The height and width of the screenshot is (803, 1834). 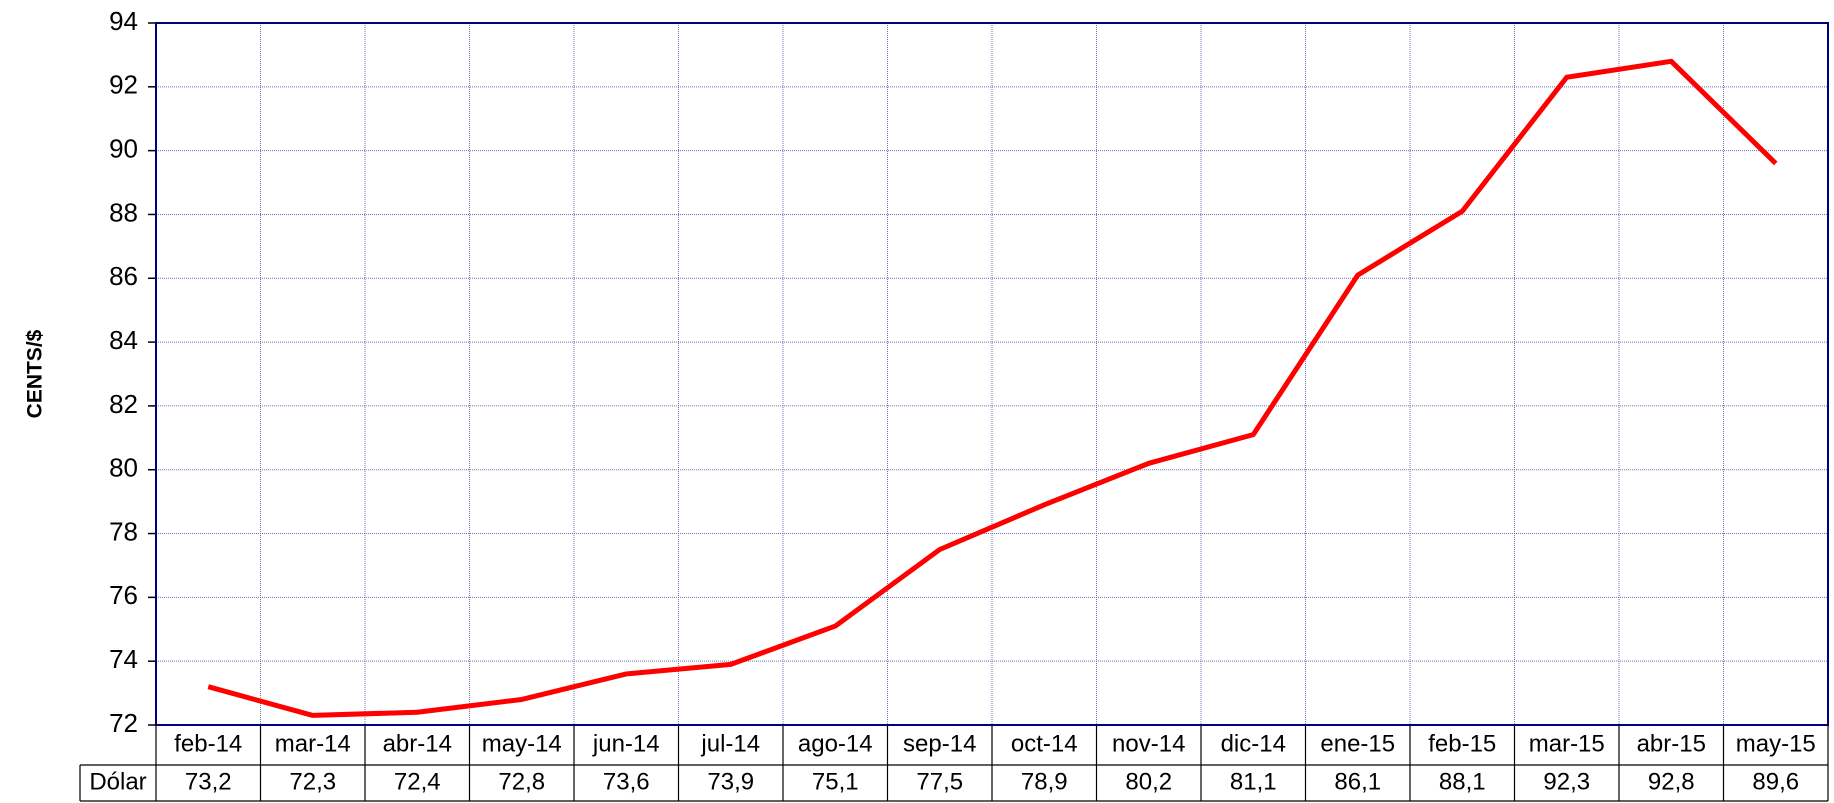 What do you see at coordinates (417, 743) in the screenshot?
I see `x-tick-label: abr-14` at bounding box center [417, 743].